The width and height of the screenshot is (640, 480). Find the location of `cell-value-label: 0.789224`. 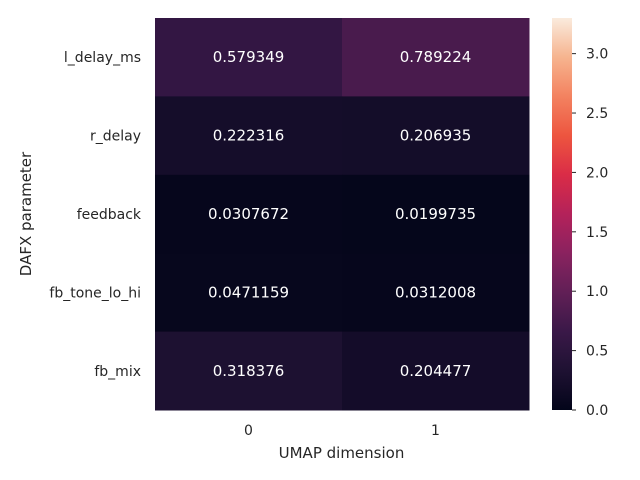

cell-value-label: 0.789224 is located at coordinates (436, 57).